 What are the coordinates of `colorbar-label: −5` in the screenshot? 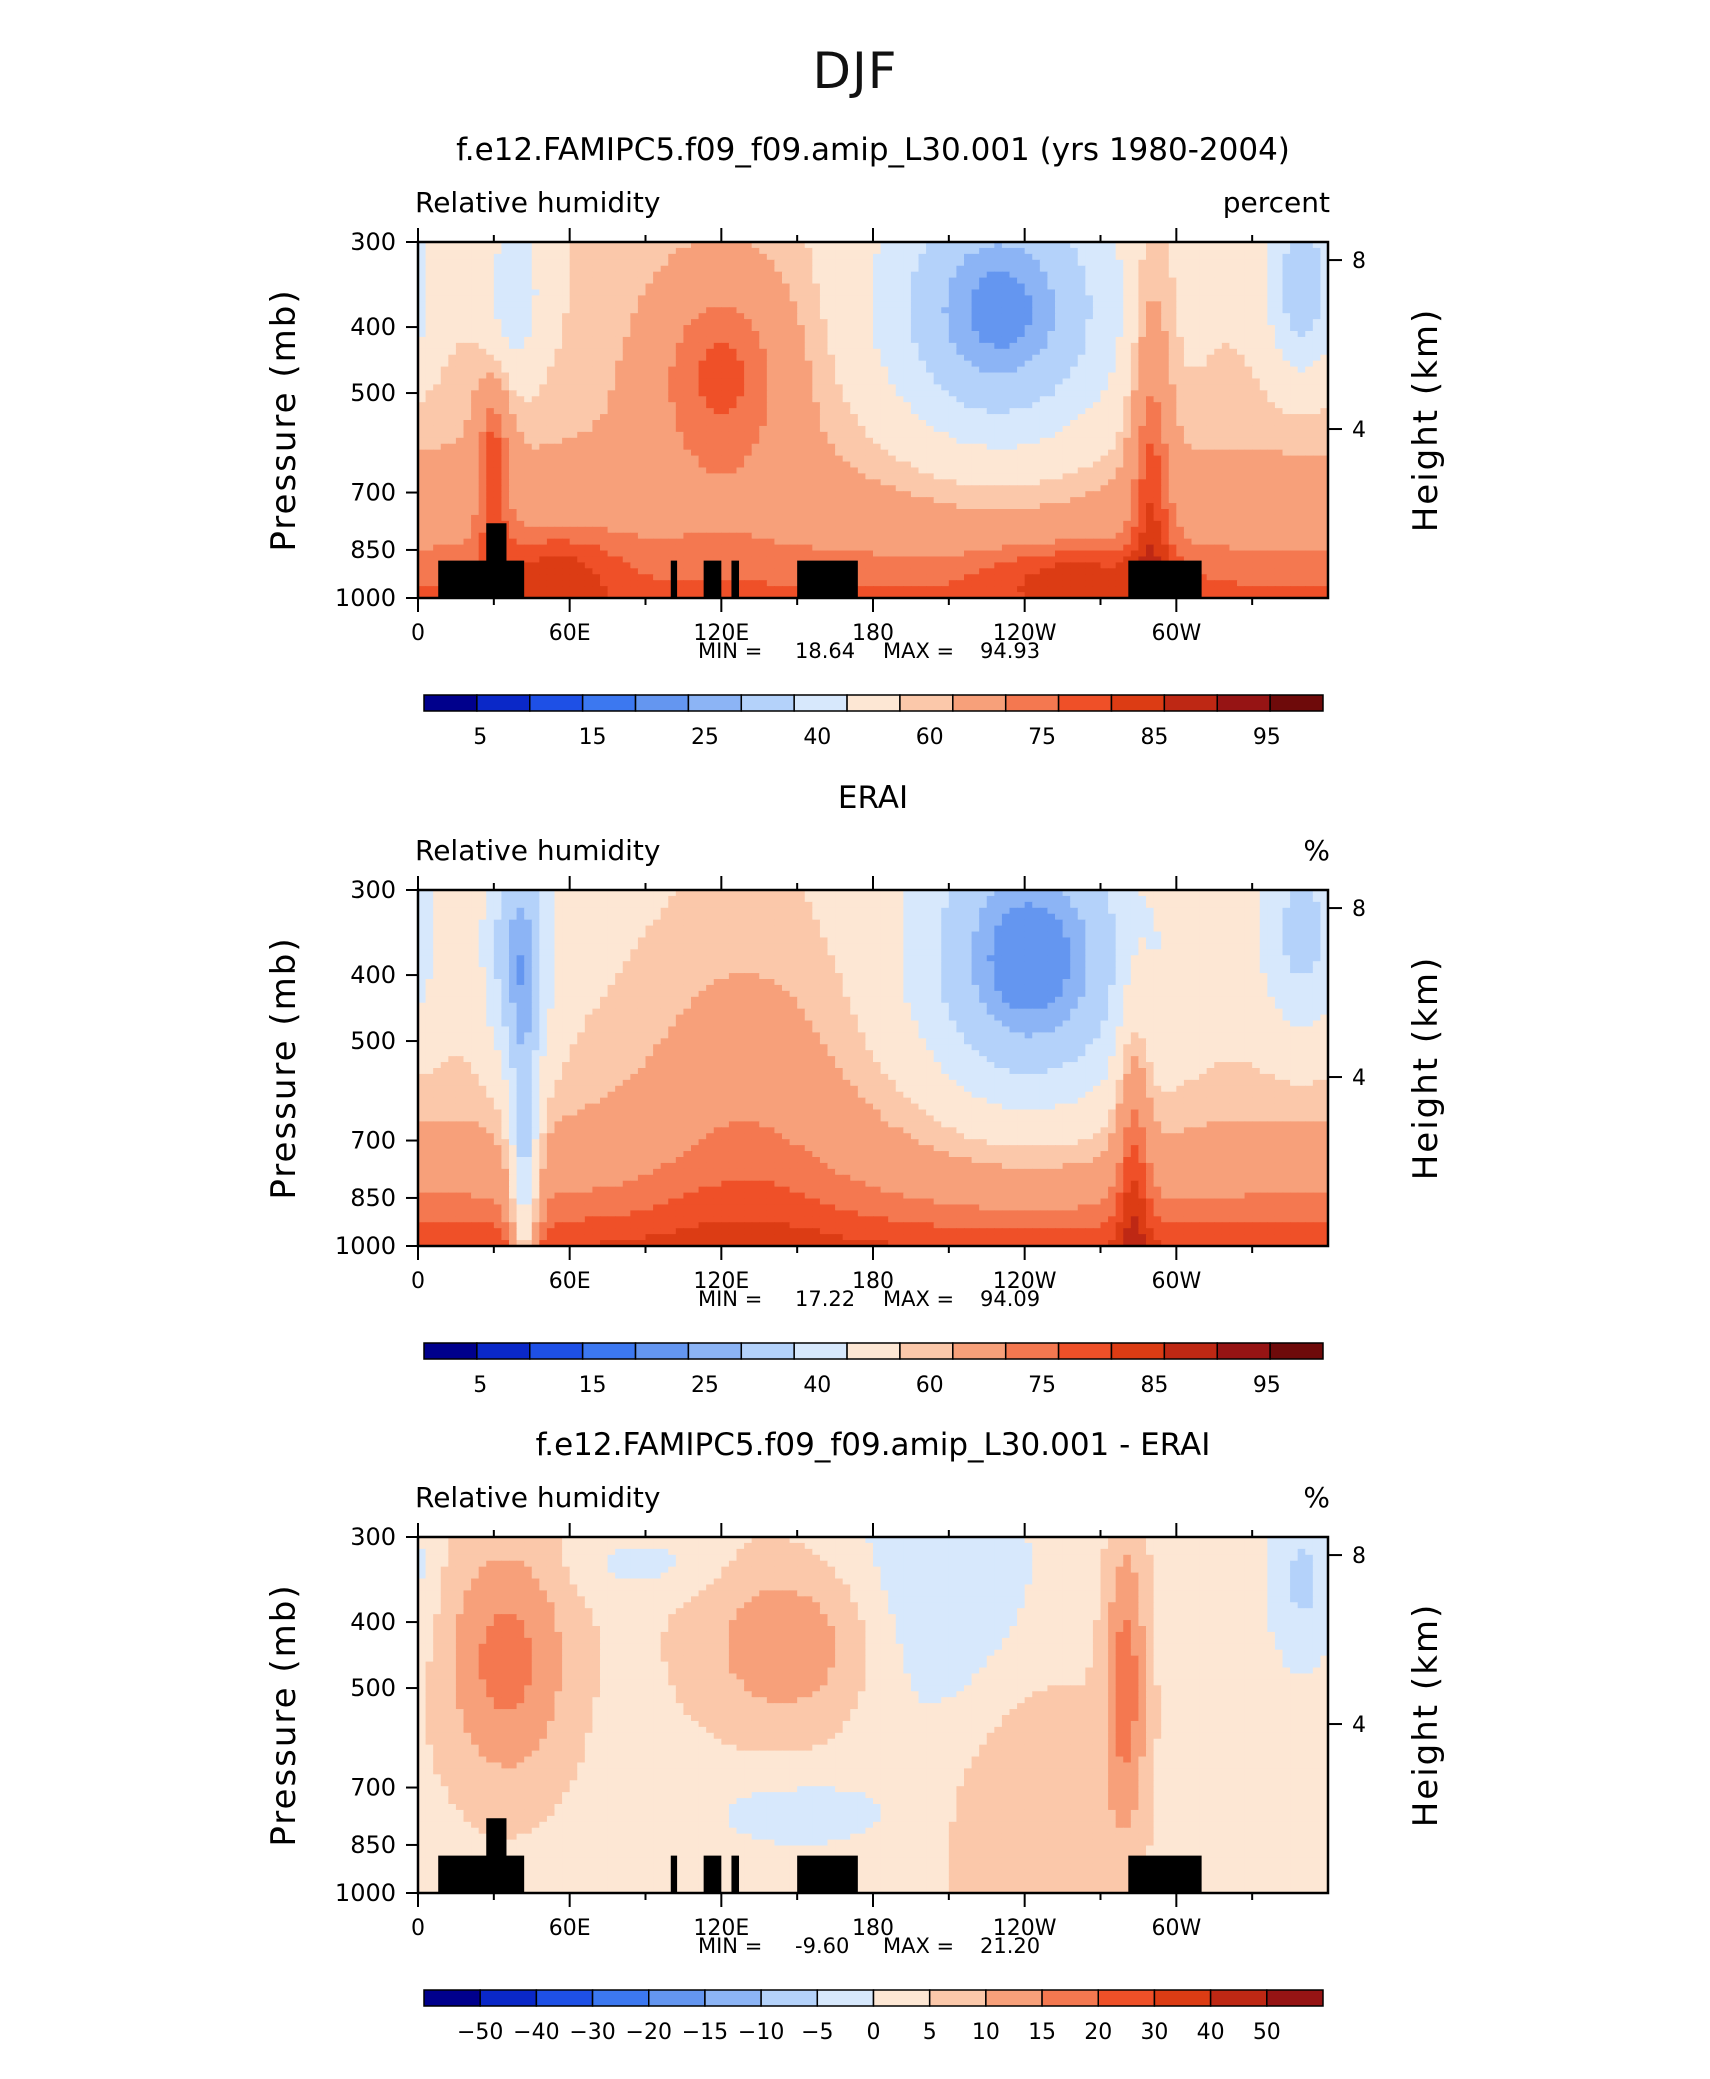 It's located at (817, 2032).